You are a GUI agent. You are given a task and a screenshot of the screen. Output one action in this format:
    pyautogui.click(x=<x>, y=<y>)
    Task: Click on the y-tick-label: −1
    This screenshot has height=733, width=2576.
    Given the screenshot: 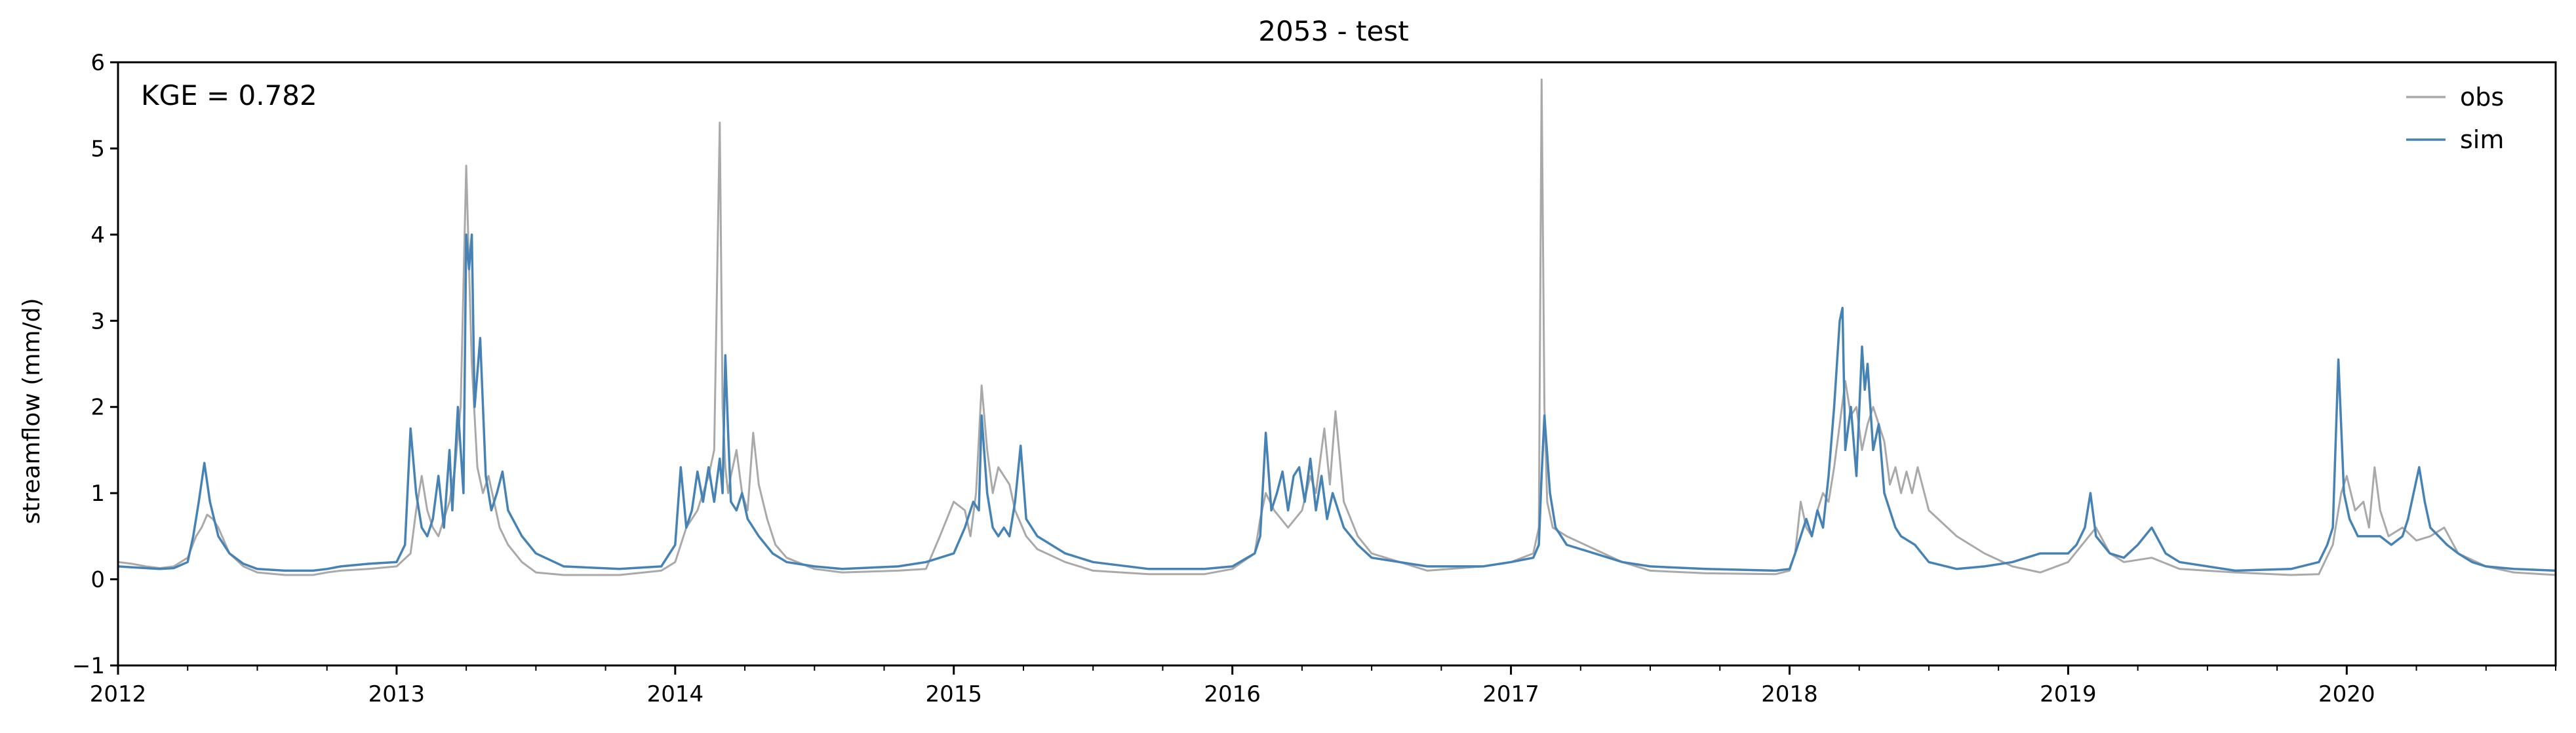 What is the action you would take?
    pyautogui.click(x=88, y=666)
    